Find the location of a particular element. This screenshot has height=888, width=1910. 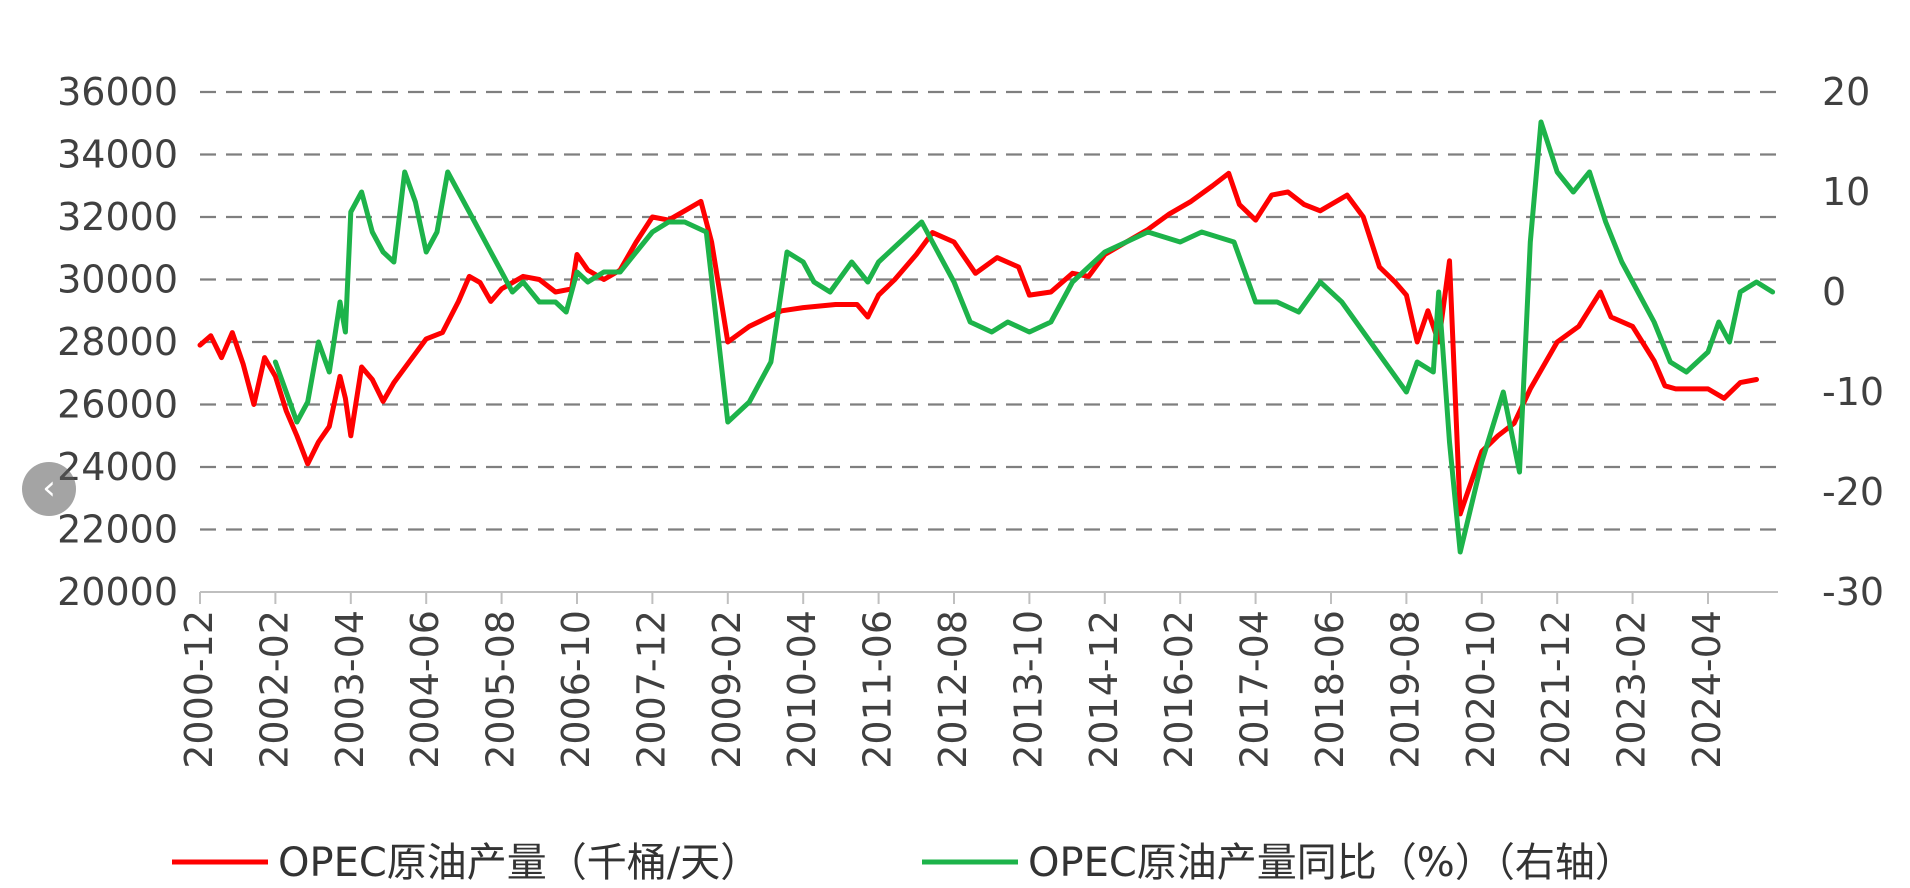

left-tick-label: 28000 is located at coordinates (117, 342).